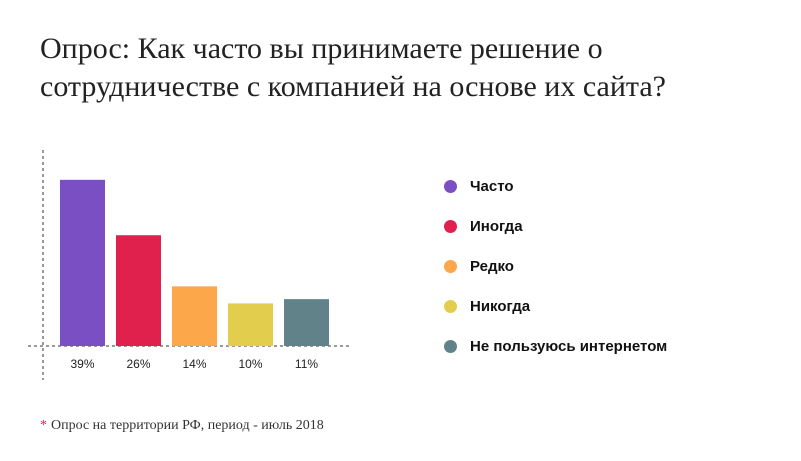 This screenshot has width=801, height=461. I want to click on legend-item: Редко, so click(555, 266).